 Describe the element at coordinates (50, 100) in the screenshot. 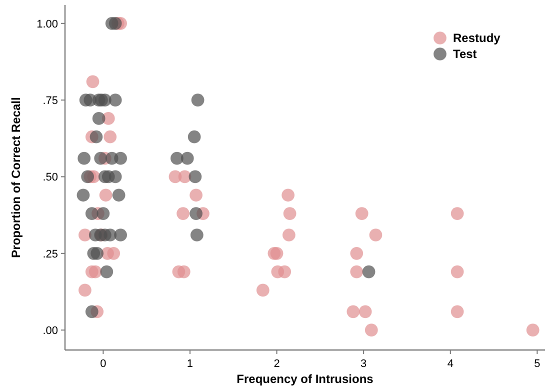

I see `y-tick-label: .75` at that location.